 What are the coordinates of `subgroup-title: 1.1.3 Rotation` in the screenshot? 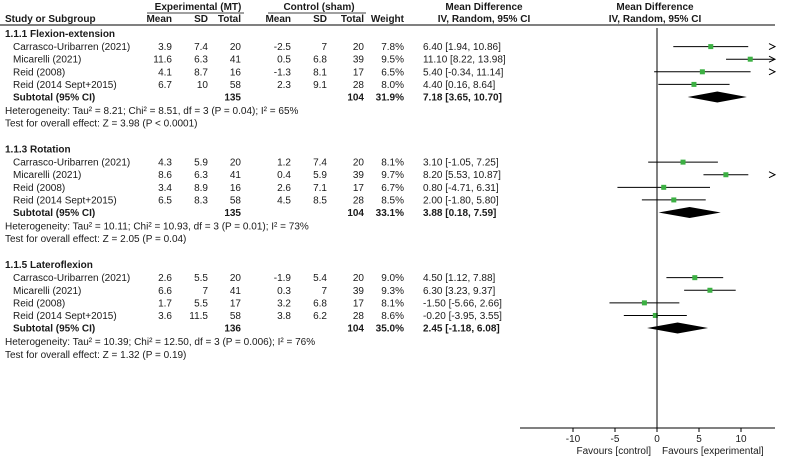 It's located at (38, 150).